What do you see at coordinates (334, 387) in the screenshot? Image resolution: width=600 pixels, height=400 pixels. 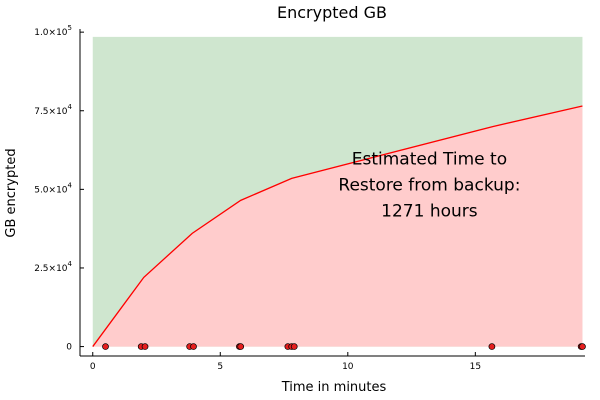 I see `x-axis-label: Time in minutes` at bounding box center [334, 387].